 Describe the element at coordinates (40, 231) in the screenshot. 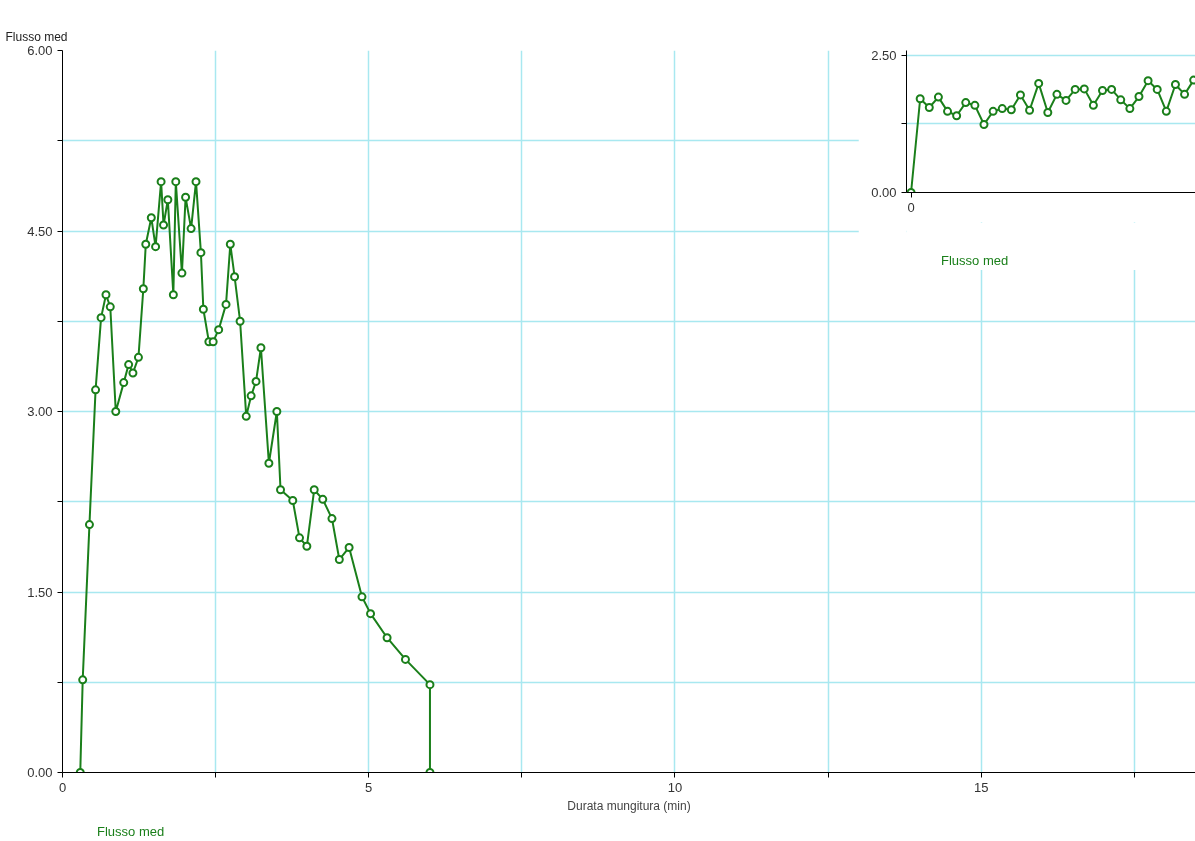

I see `y-tick-label: 4.50` at that location.